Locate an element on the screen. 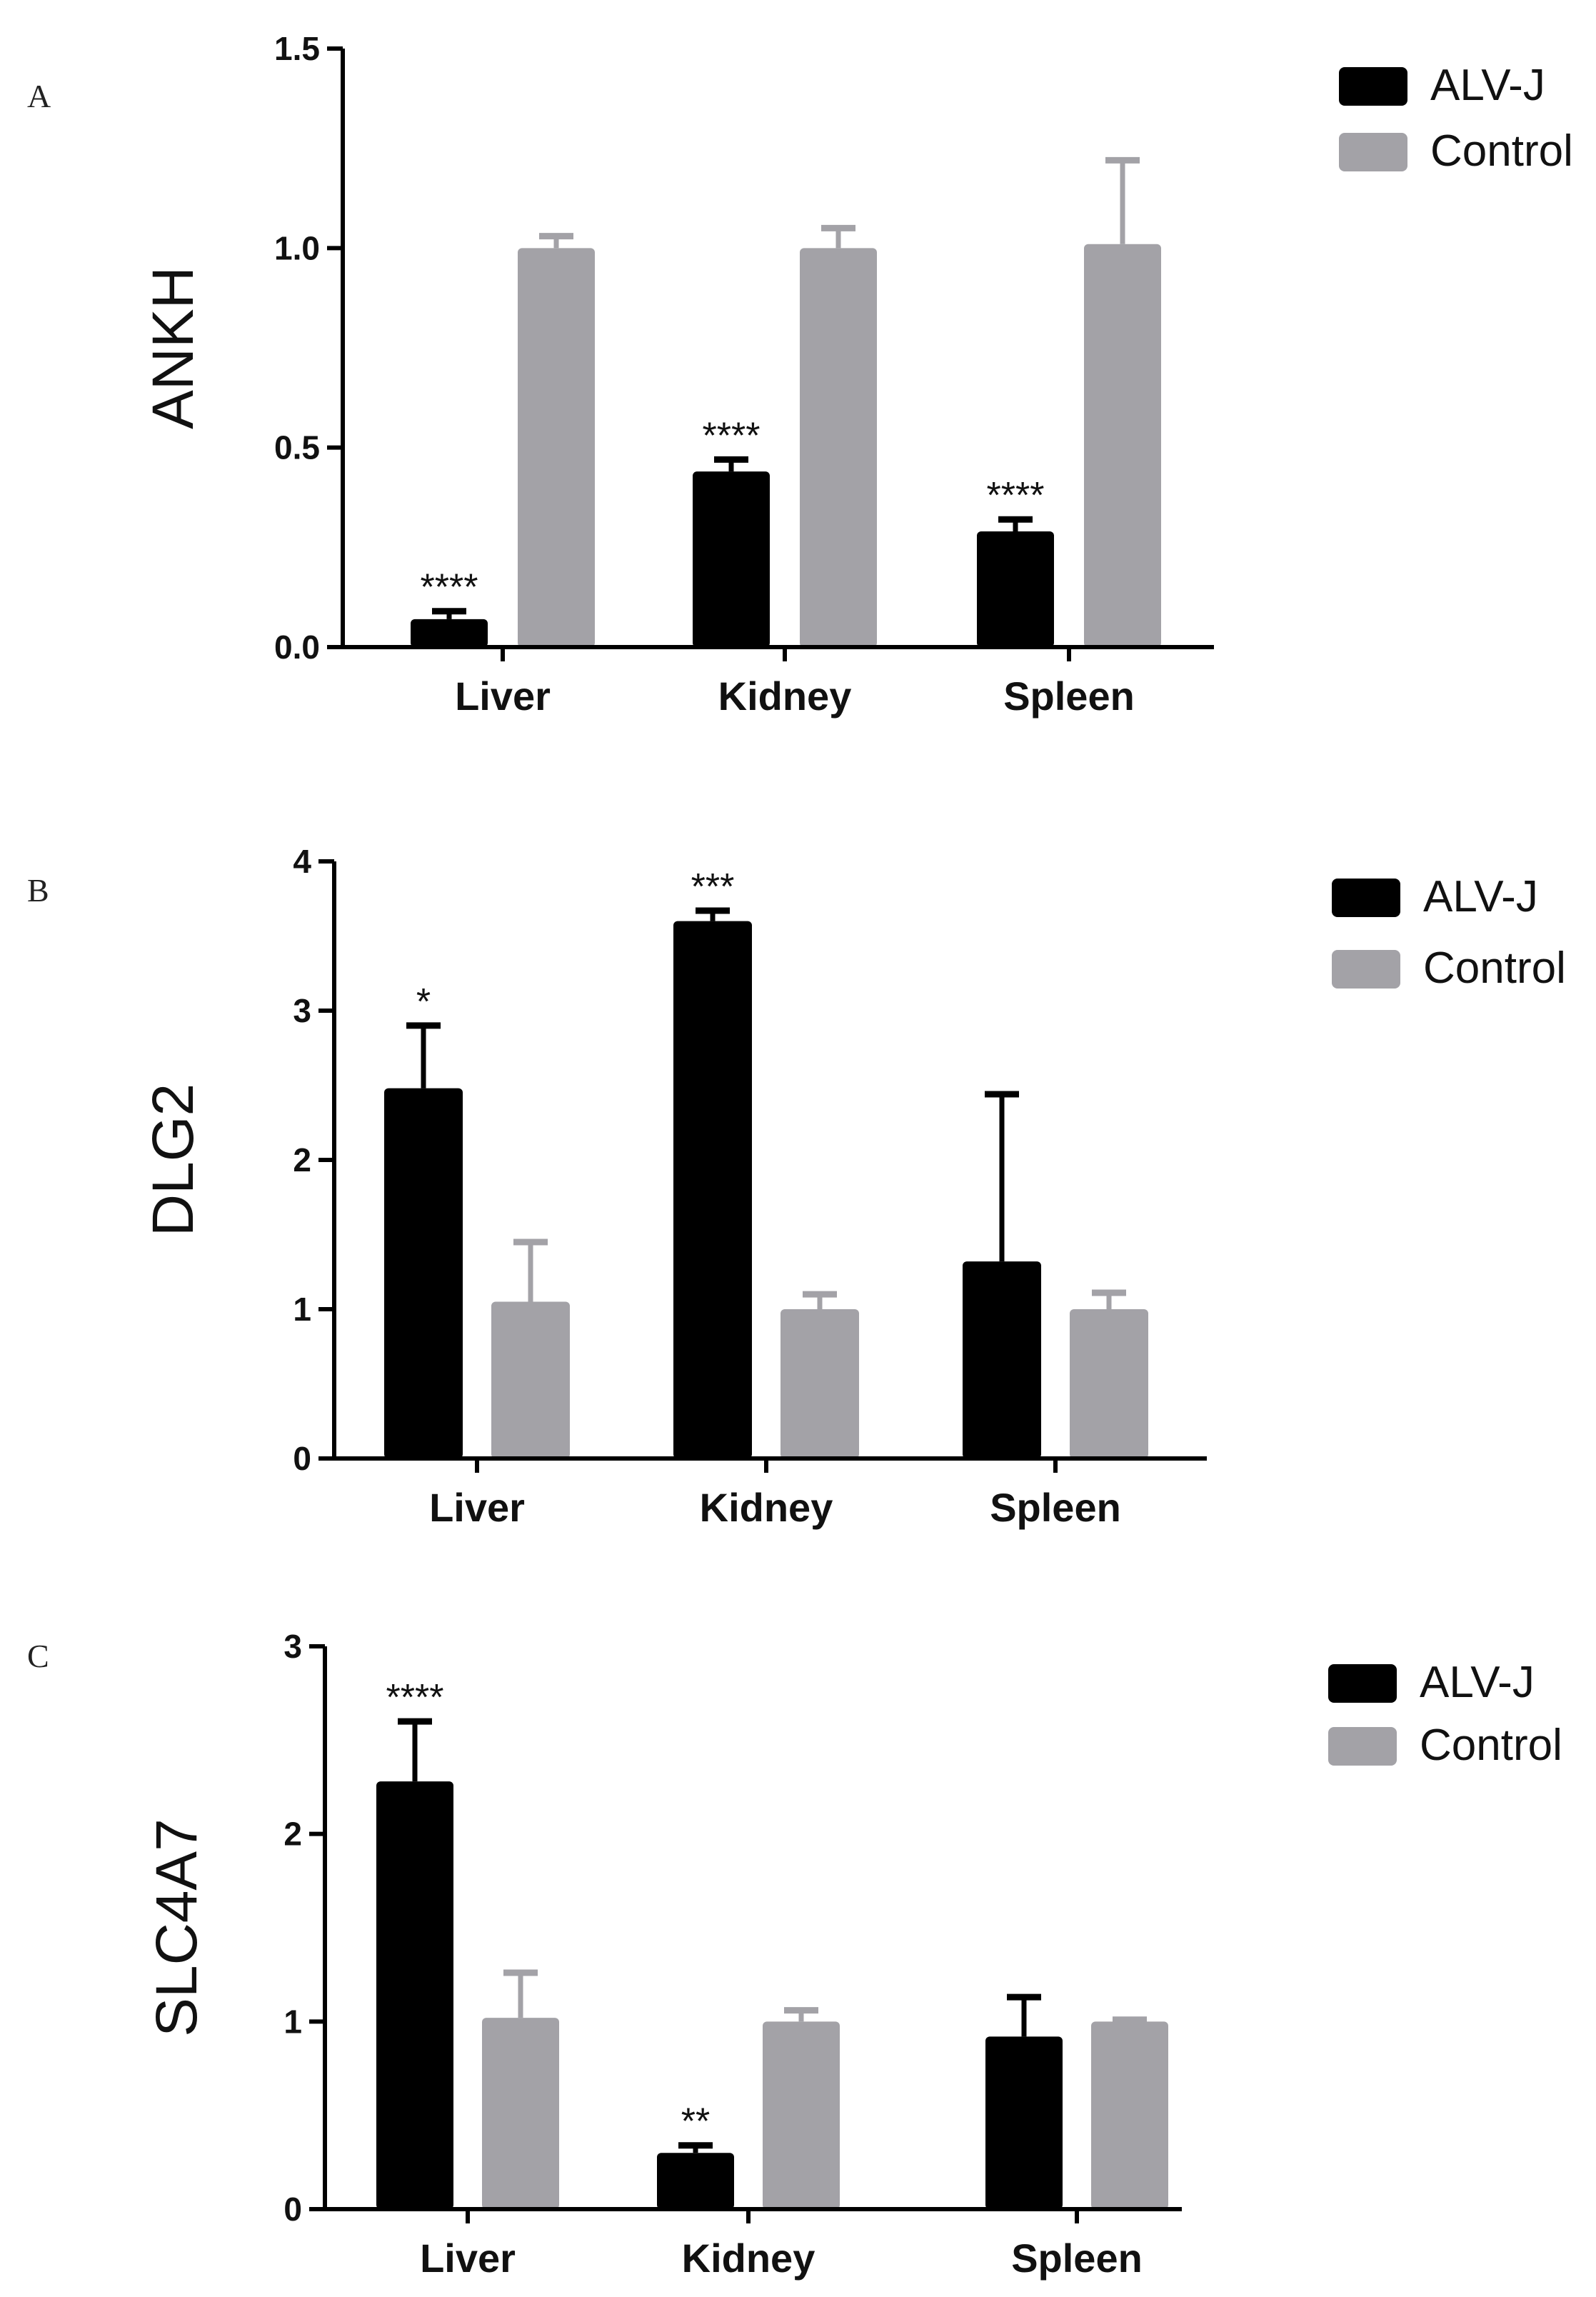 The width and height of the screenshot is (1596, 2297). significance-label: *** is located at coordinates (713, 887).